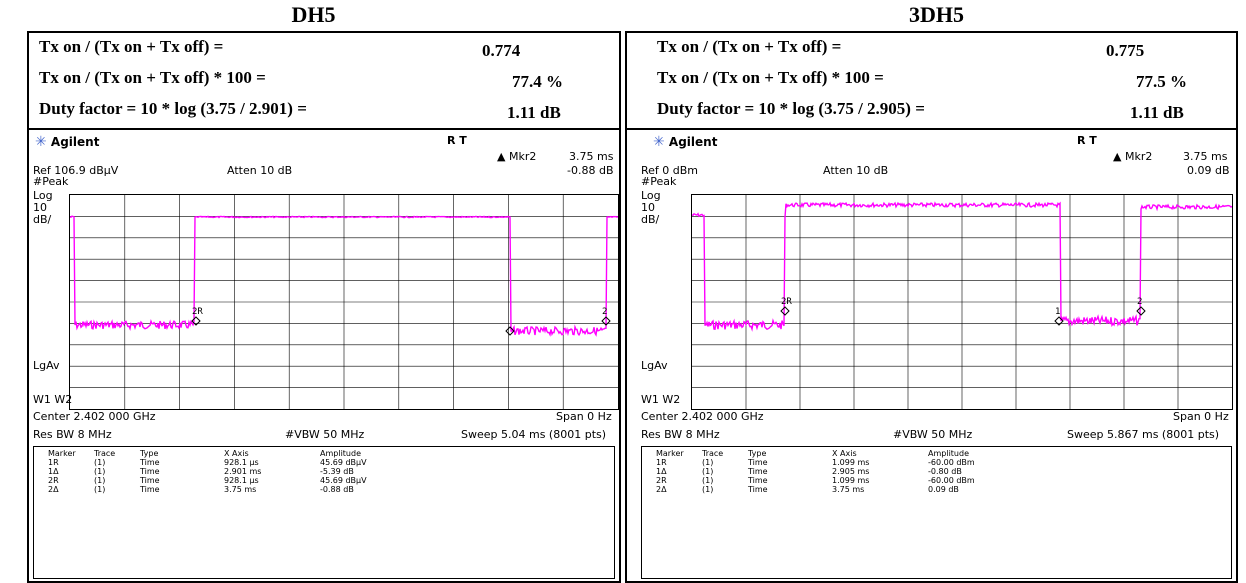 This screenshot has width=1246, height=583. What do you see at coordinates (713, 453) in the screenshot?
I see `marker-table-header: Trace` at bounding box center [713, 453].